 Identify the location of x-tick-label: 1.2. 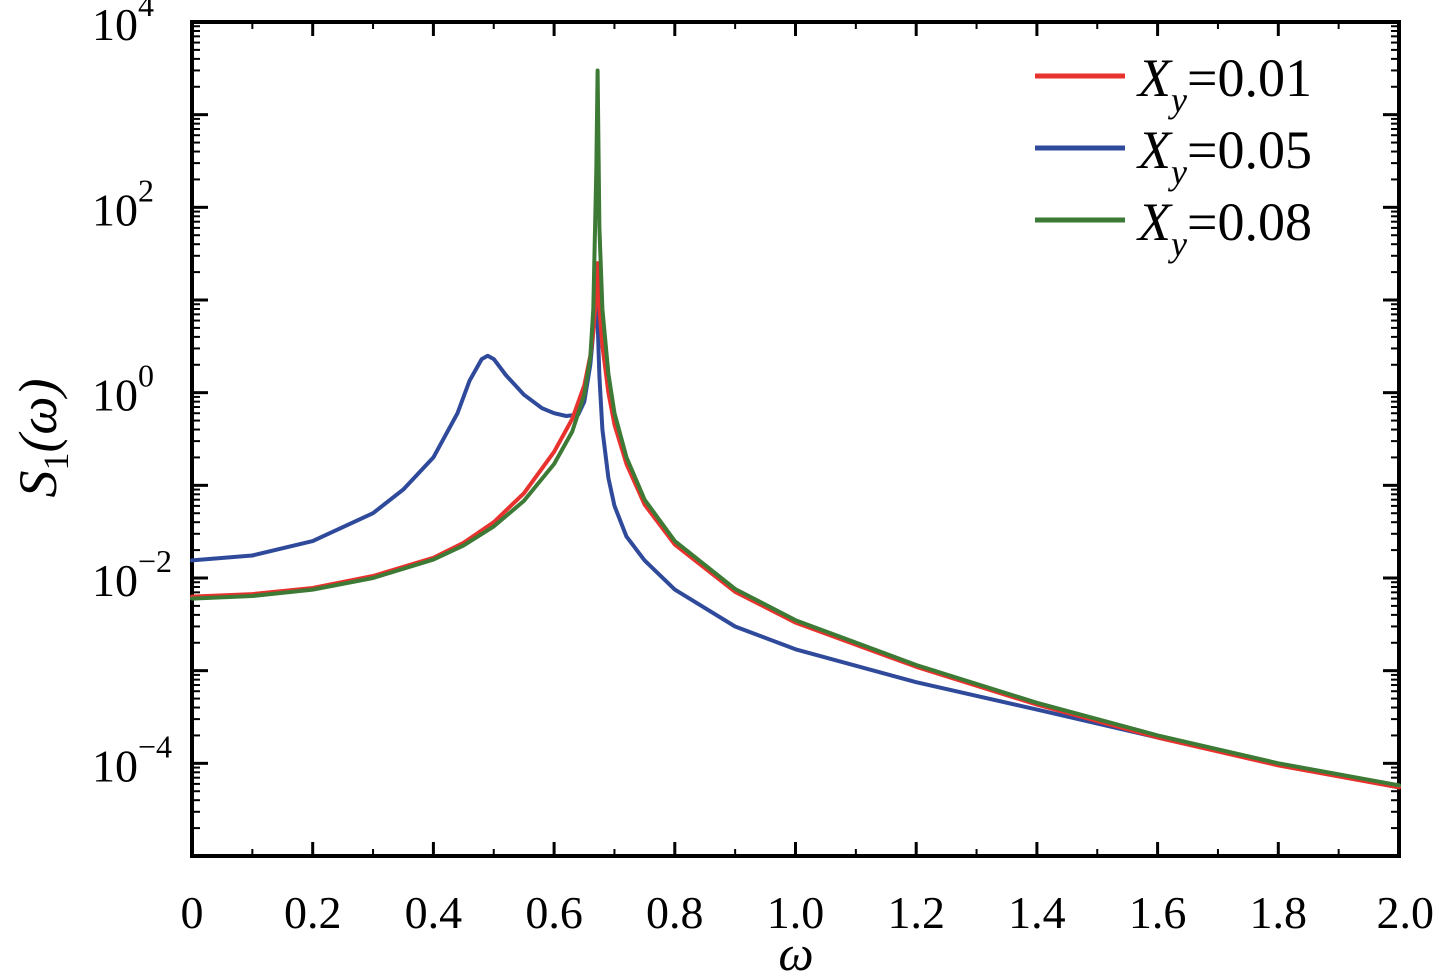
(916, 912).